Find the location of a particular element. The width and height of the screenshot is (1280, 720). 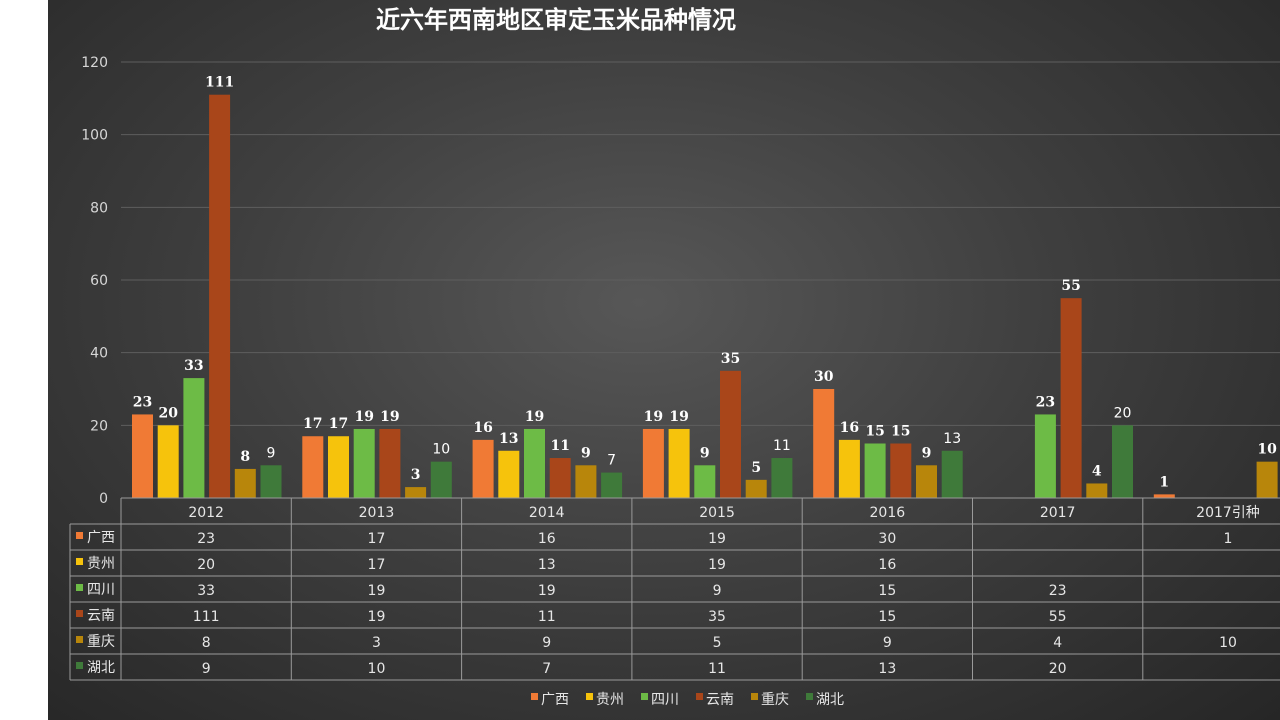

legend-label: 云南 is located at coordinates (720, 700).